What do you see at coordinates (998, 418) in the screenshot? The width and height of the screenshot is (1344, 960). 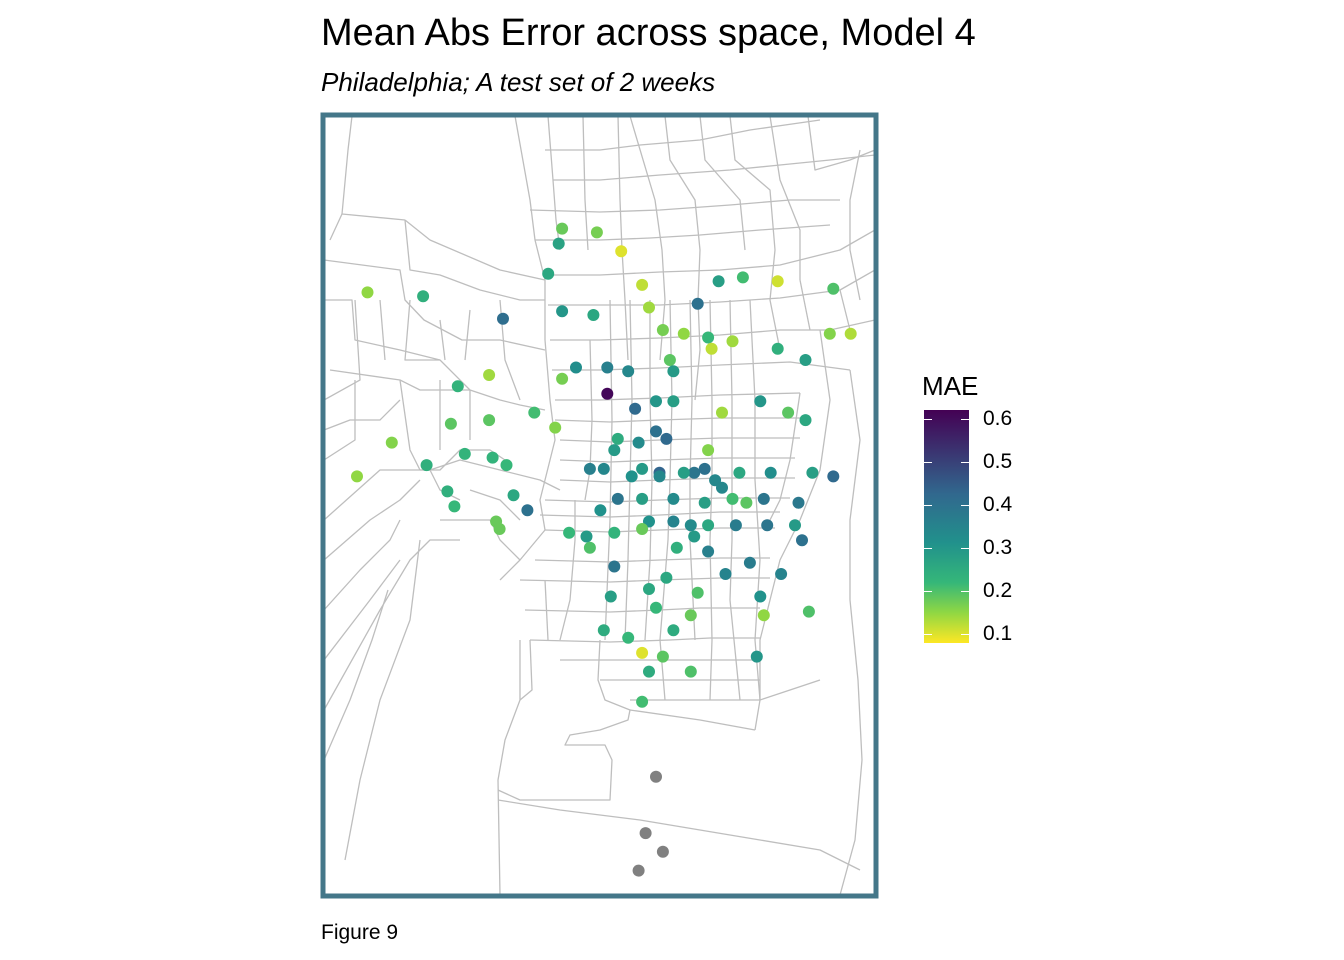 I see `legend-tick-label: 0.6` at bounding box center [998, 418].